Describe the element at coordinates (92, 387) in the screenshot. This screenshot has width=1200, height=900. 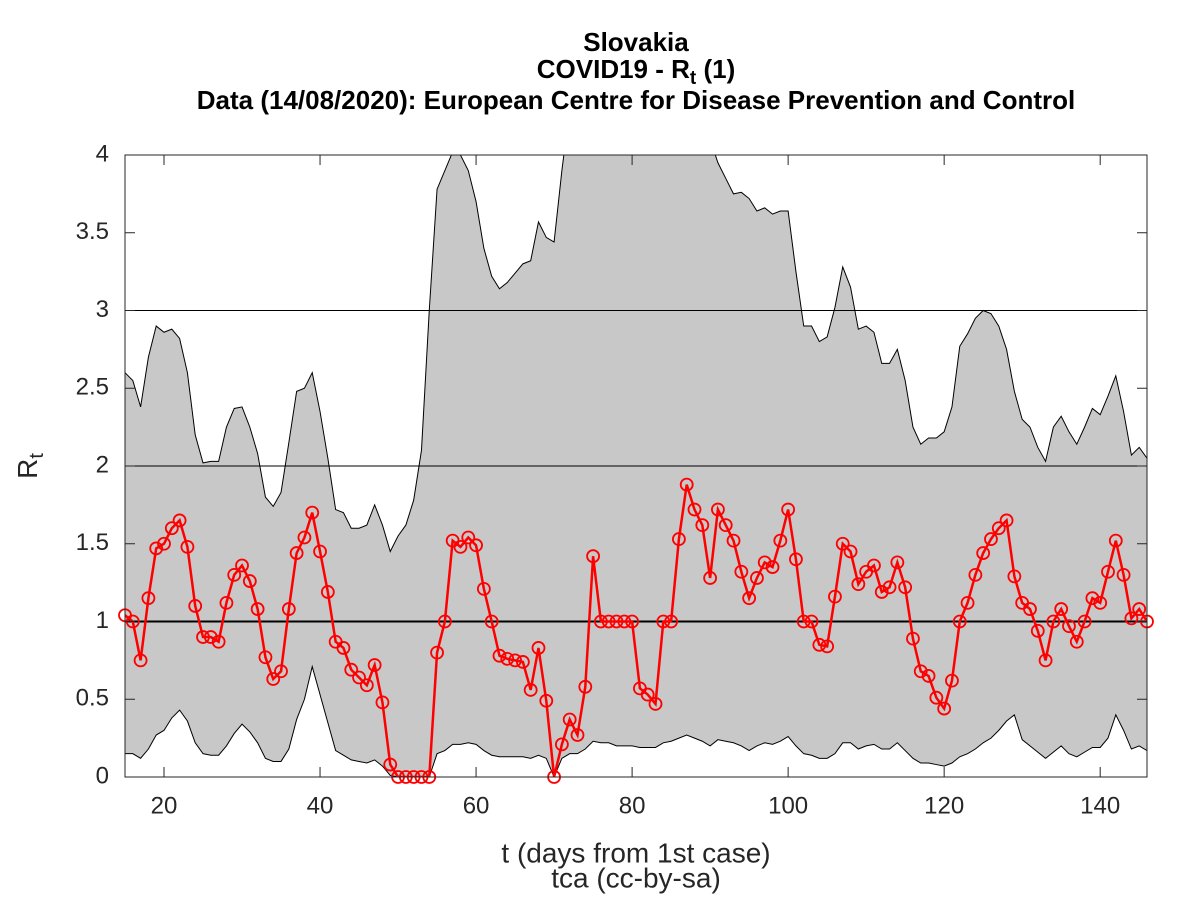
I see `y-tick-label: 2.5` at that location.